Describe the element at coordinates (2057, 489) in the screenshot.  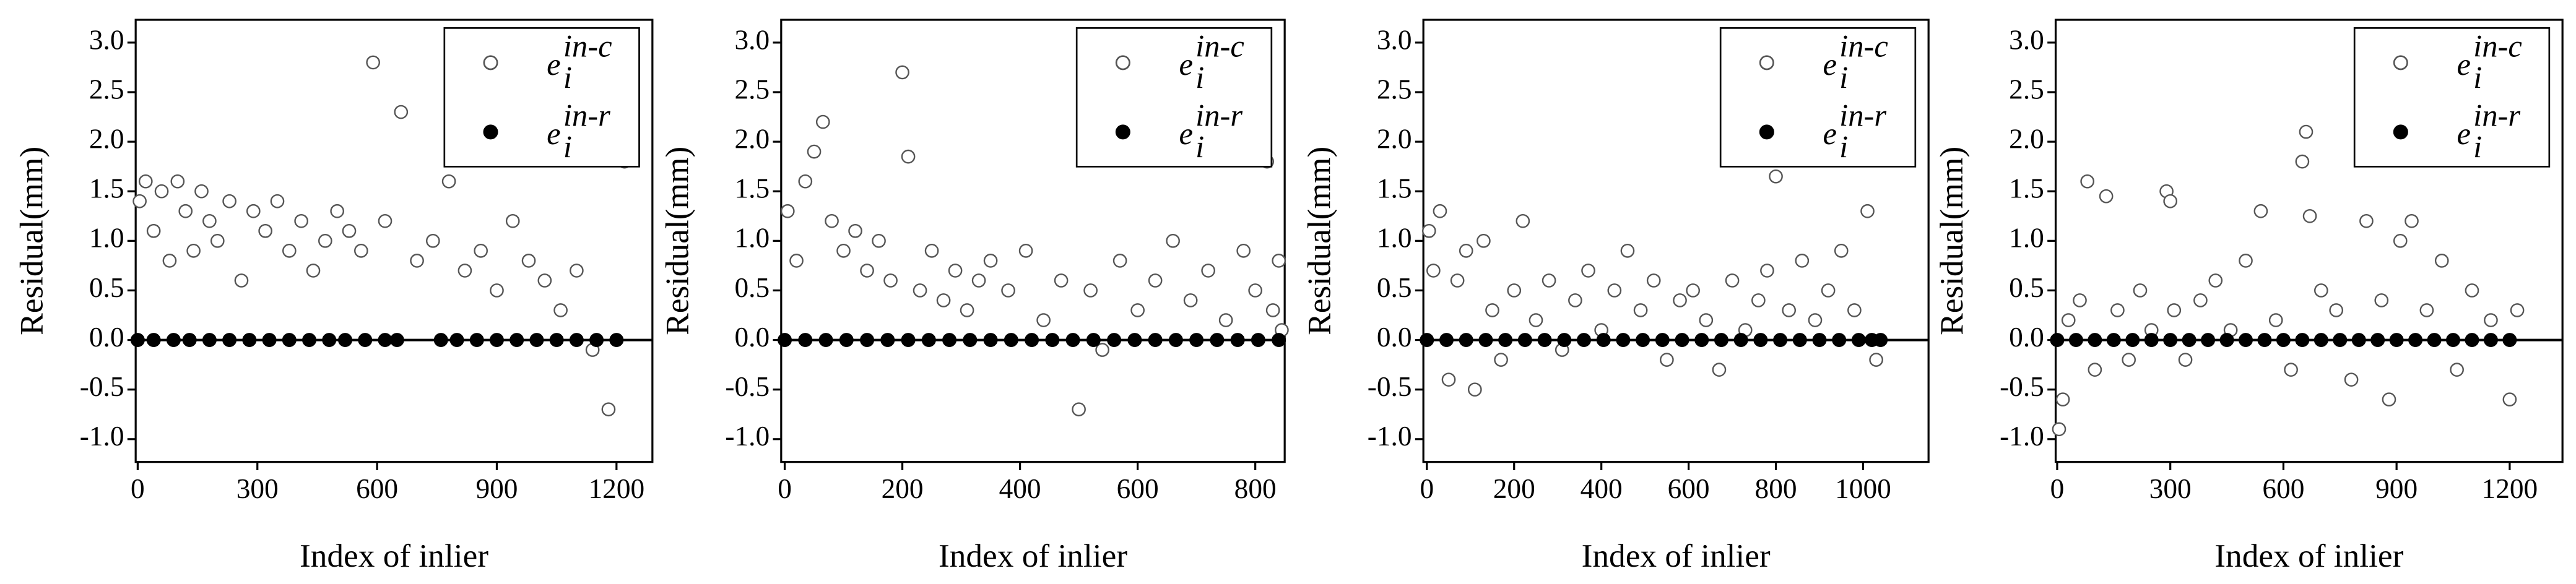
I see `x-tick-label: 0` at that location.